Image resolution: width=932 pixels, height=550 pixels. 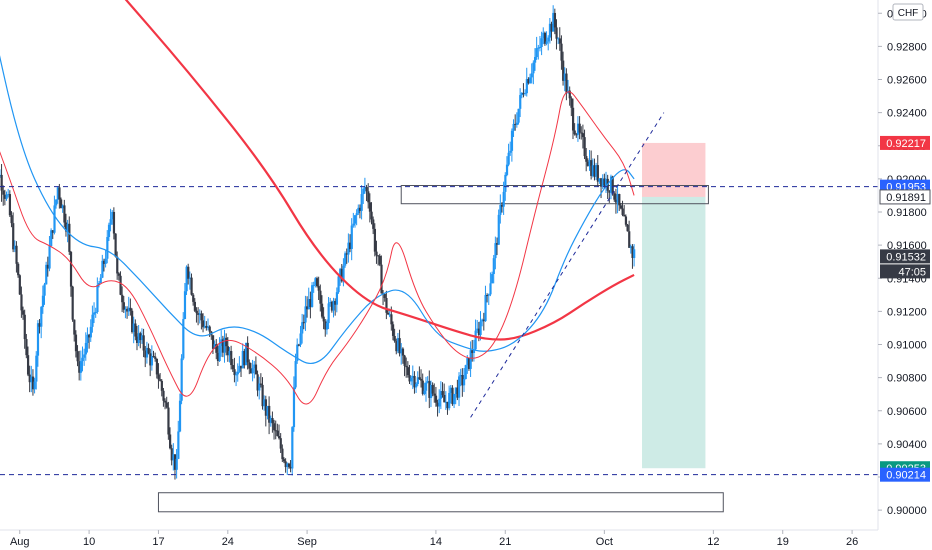 I want to click on x-tick-label: Aug, so click(x=20, y=542).